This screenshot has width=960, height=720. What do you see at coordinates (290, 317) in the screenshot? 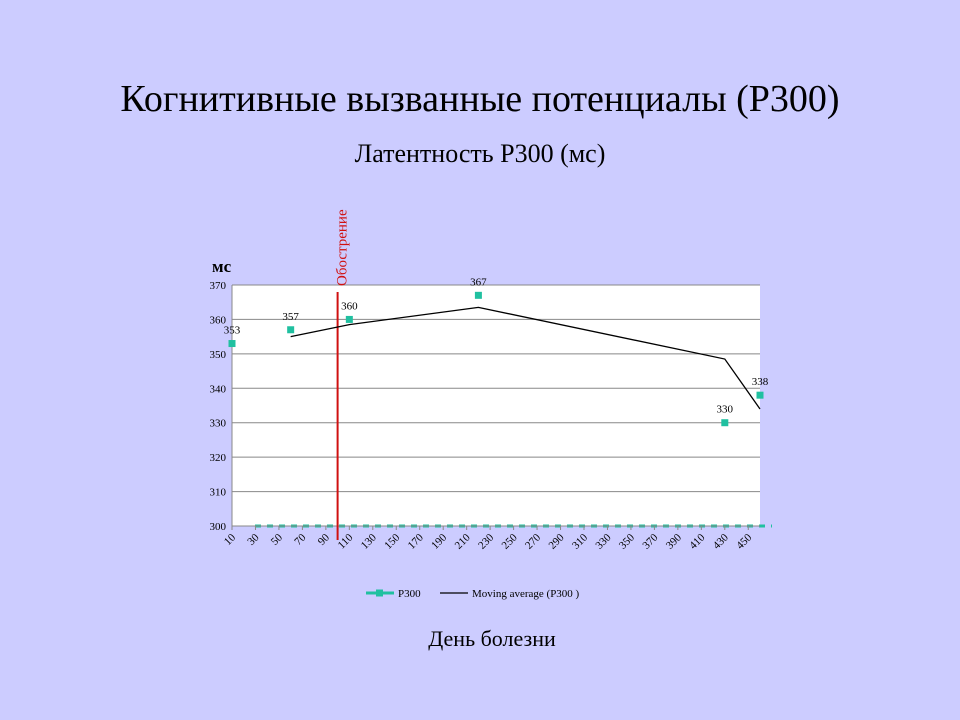
I see `data-label: 357` at bounding box center [290, 317].